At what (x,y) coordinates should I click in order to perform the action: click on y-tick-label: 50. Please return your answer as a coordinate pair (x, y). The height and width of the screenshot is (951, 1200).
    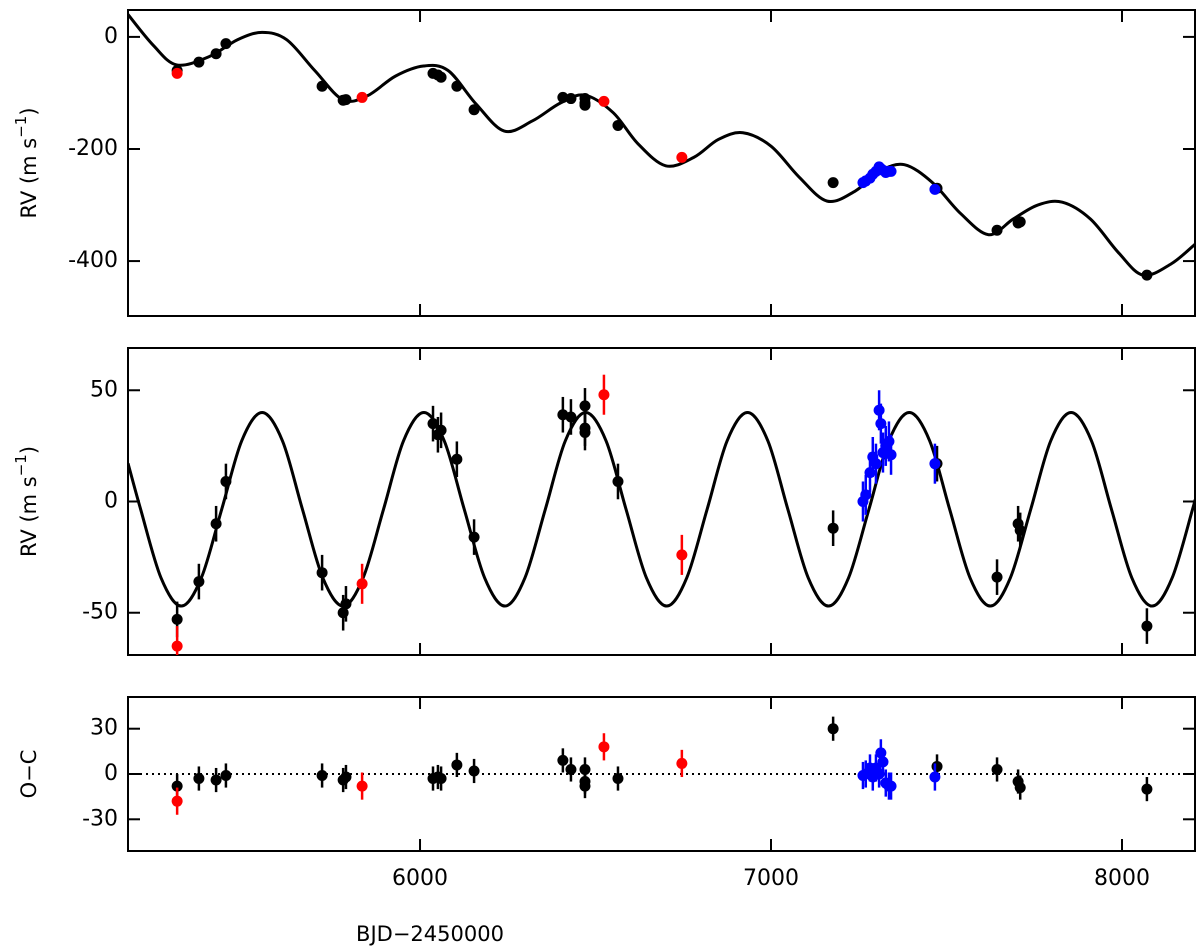
    Looking at the image, I should click on (104, 389).